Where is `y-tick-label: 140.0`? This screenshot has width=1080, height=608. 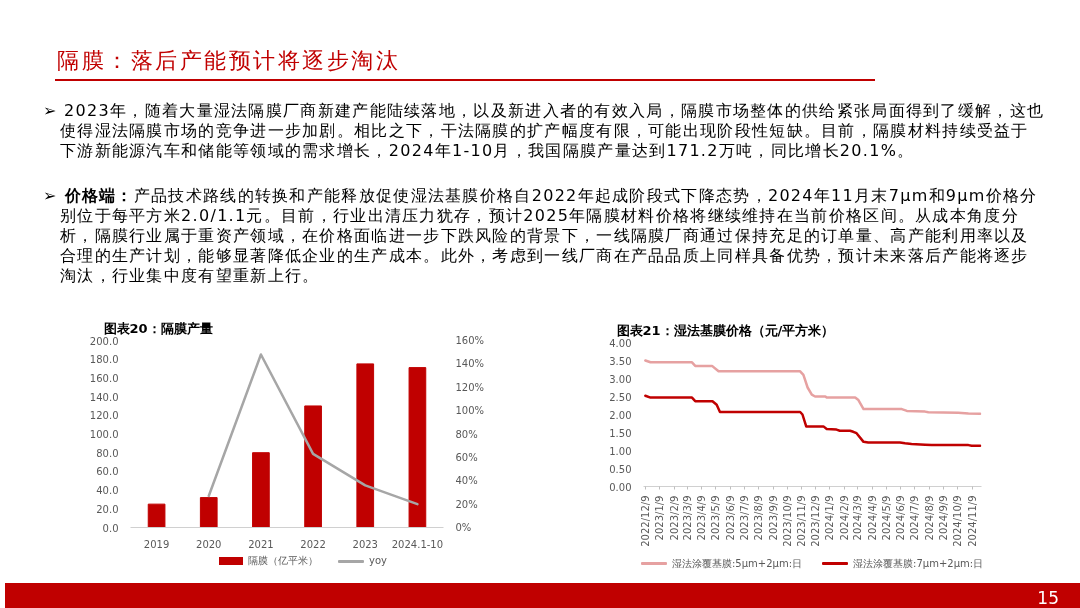 y-tick-label: 140.0 is located at coordinates (104, 397).